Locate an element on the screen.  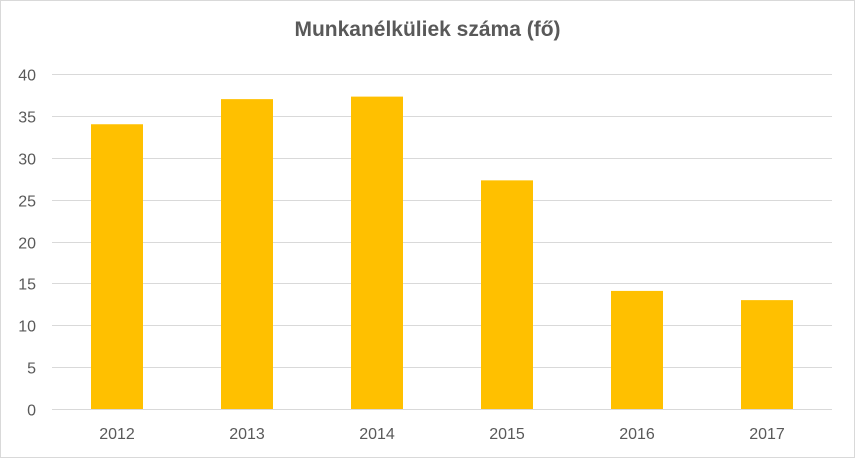
bar-2014 is located at coordinates (377, 253).